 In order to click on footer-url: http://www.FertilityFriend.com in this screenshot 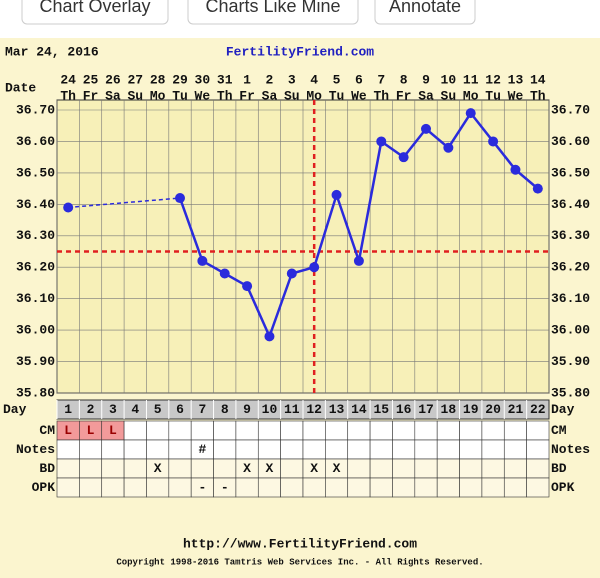, I will do `click(300, 543)`.